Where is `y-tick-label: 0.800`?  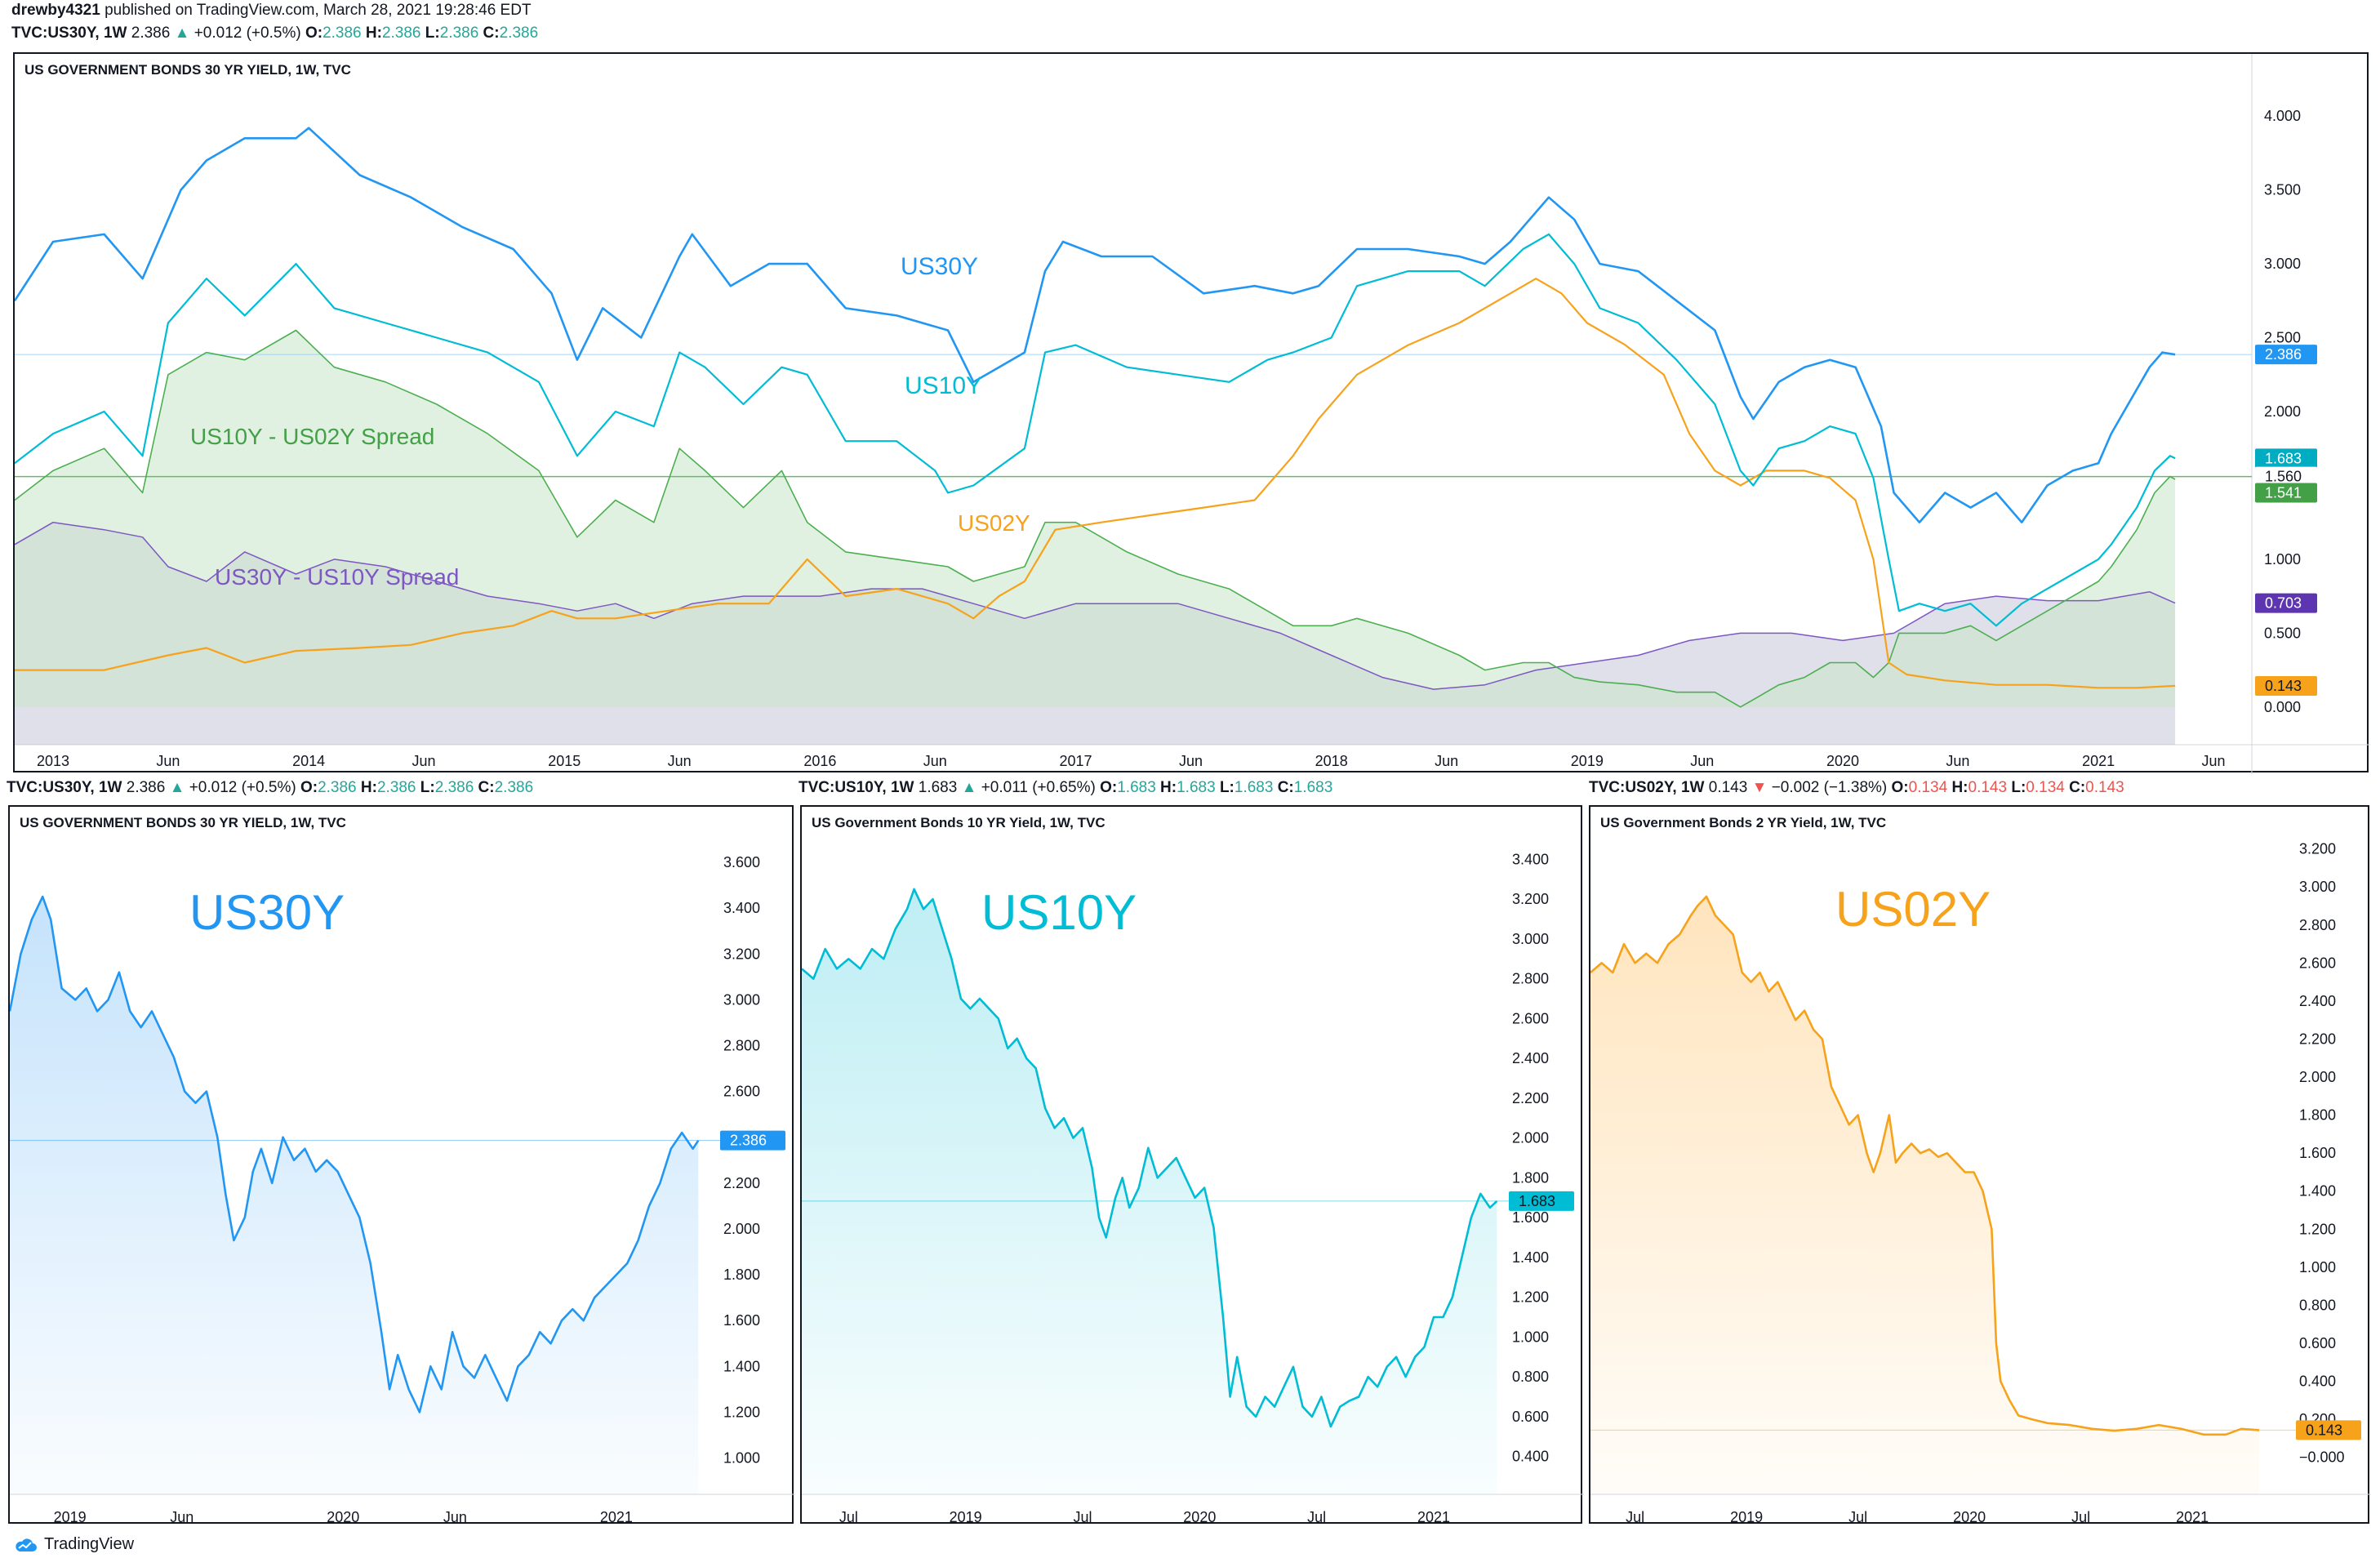 y-tick-label: 0.800 is located at coordinates (1531, 1377).